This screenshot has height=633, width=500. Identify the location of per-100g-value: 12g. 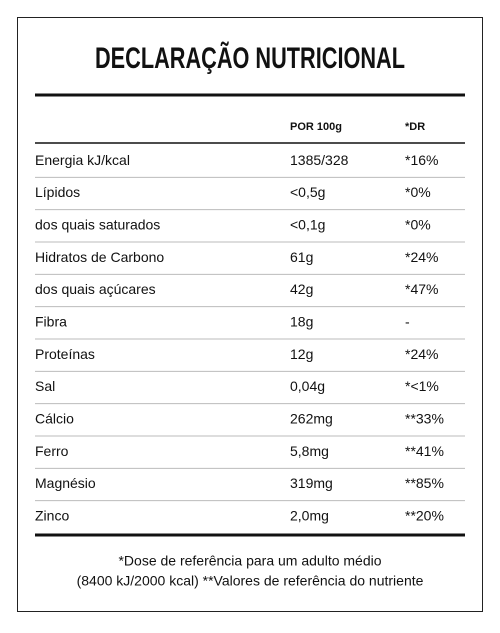
(301, 354).